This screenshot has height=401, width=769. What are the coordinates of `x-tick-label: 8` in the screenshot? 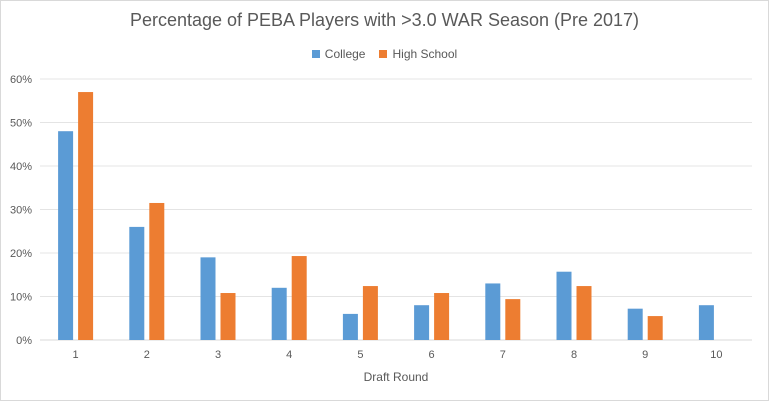 It's located at (574, 355).